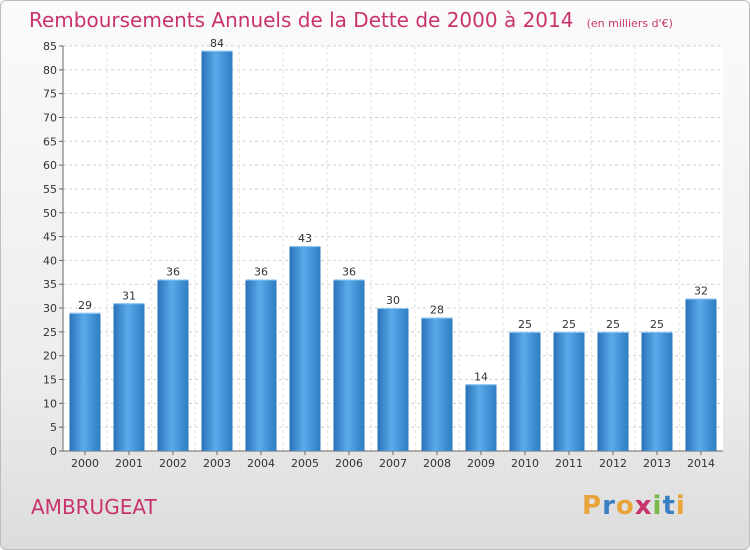 The height and width of the screenshot is (550, 750). Describe the element at coordinates (643, 506) in the screenshot. I see `logo-letter: x` at that location.